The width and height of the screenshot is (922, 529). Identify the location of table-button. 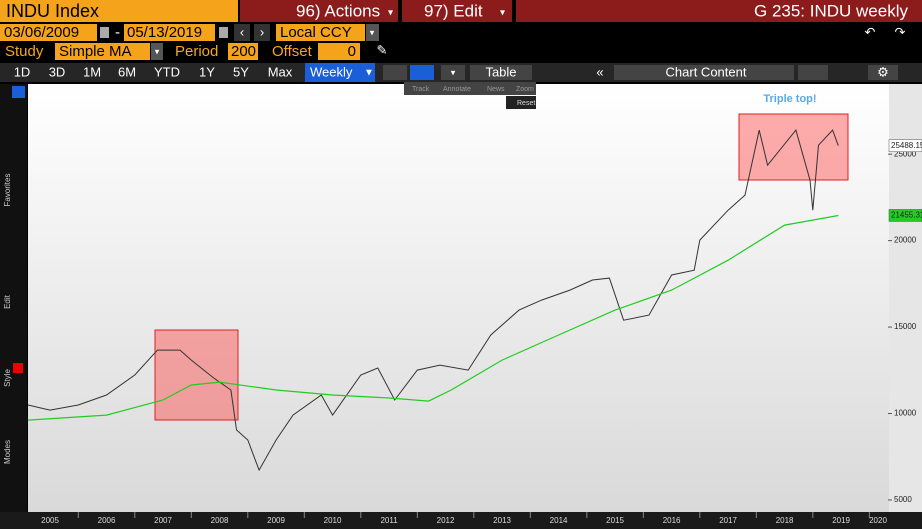
(501, 72).